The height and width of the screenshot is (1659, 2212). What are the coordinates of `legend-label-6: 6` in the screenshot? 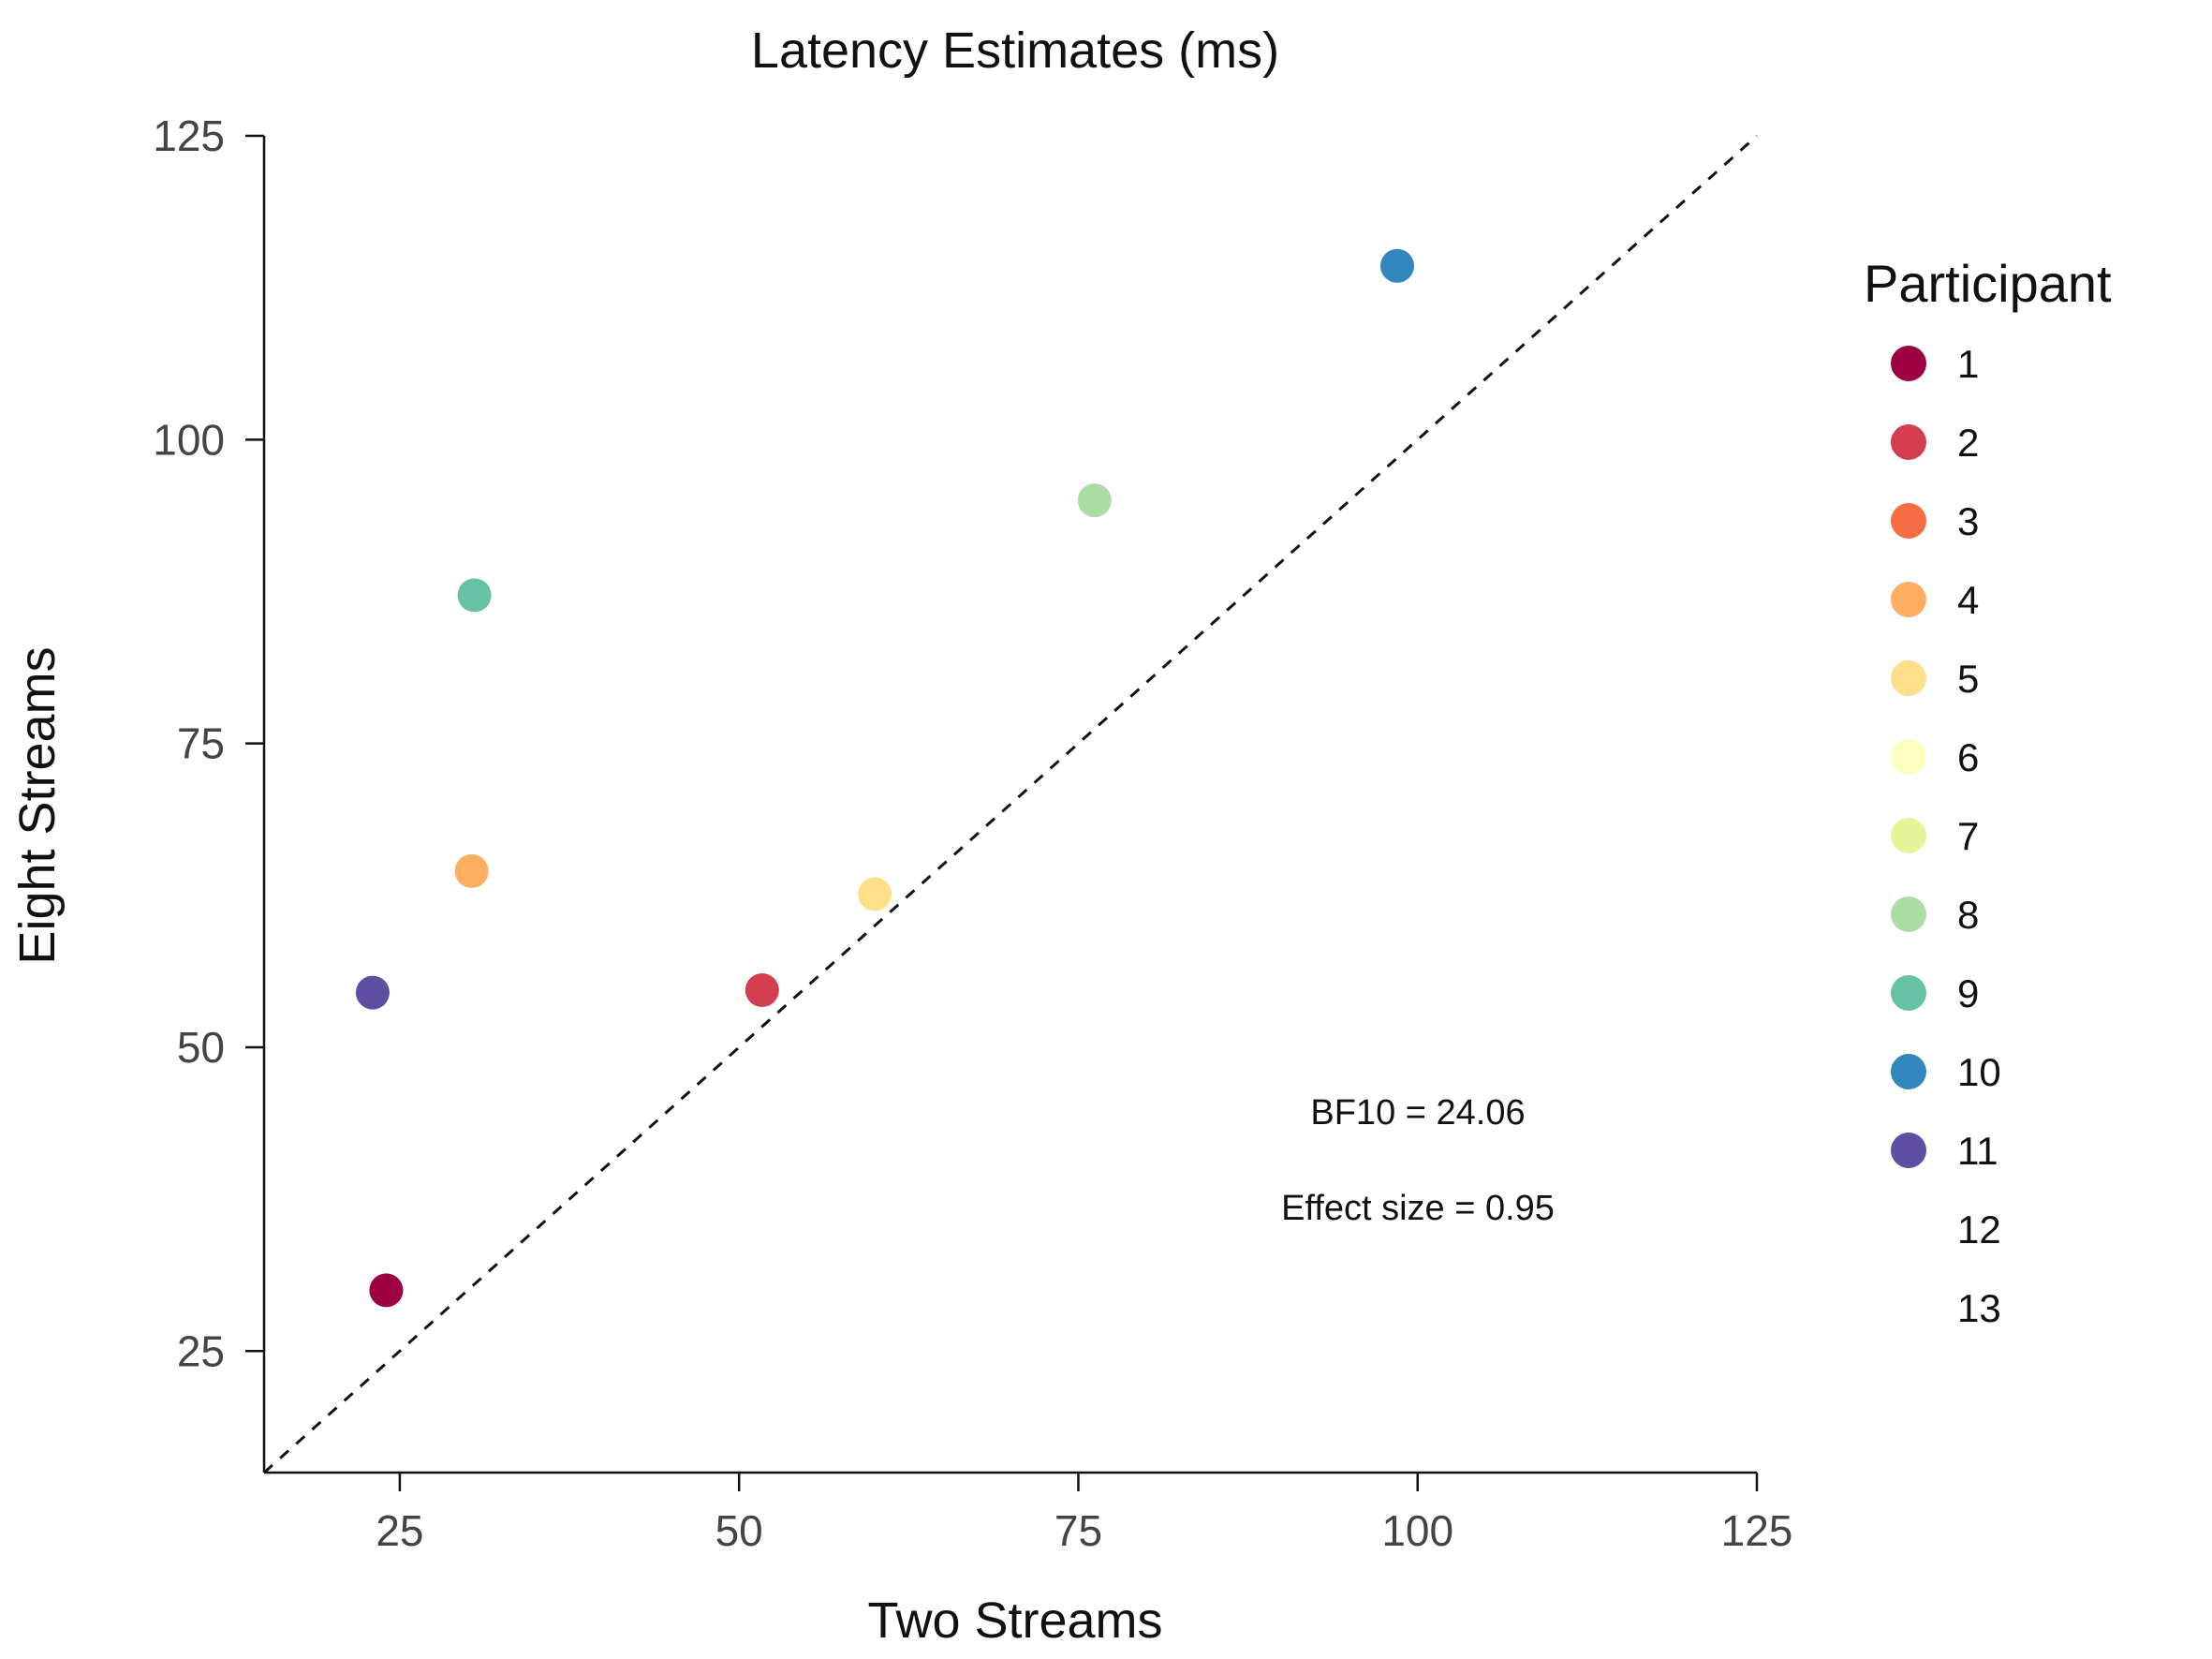 It's located at (1968, 757).